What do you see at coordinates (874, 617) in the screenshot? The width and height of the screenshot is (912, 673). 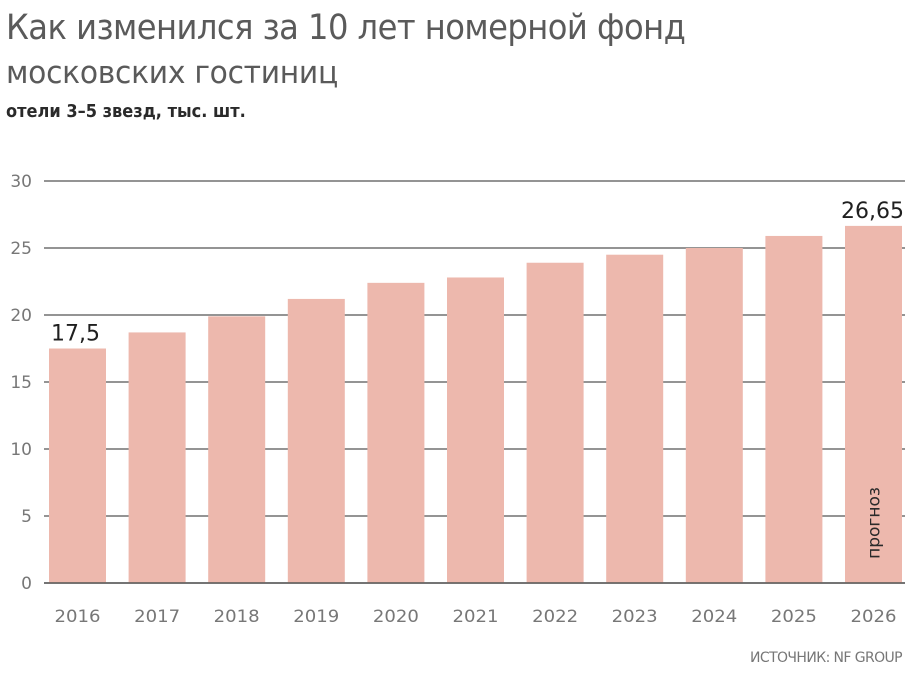 I see `x-tick-label: 2026` at bounding box center [874, 617].